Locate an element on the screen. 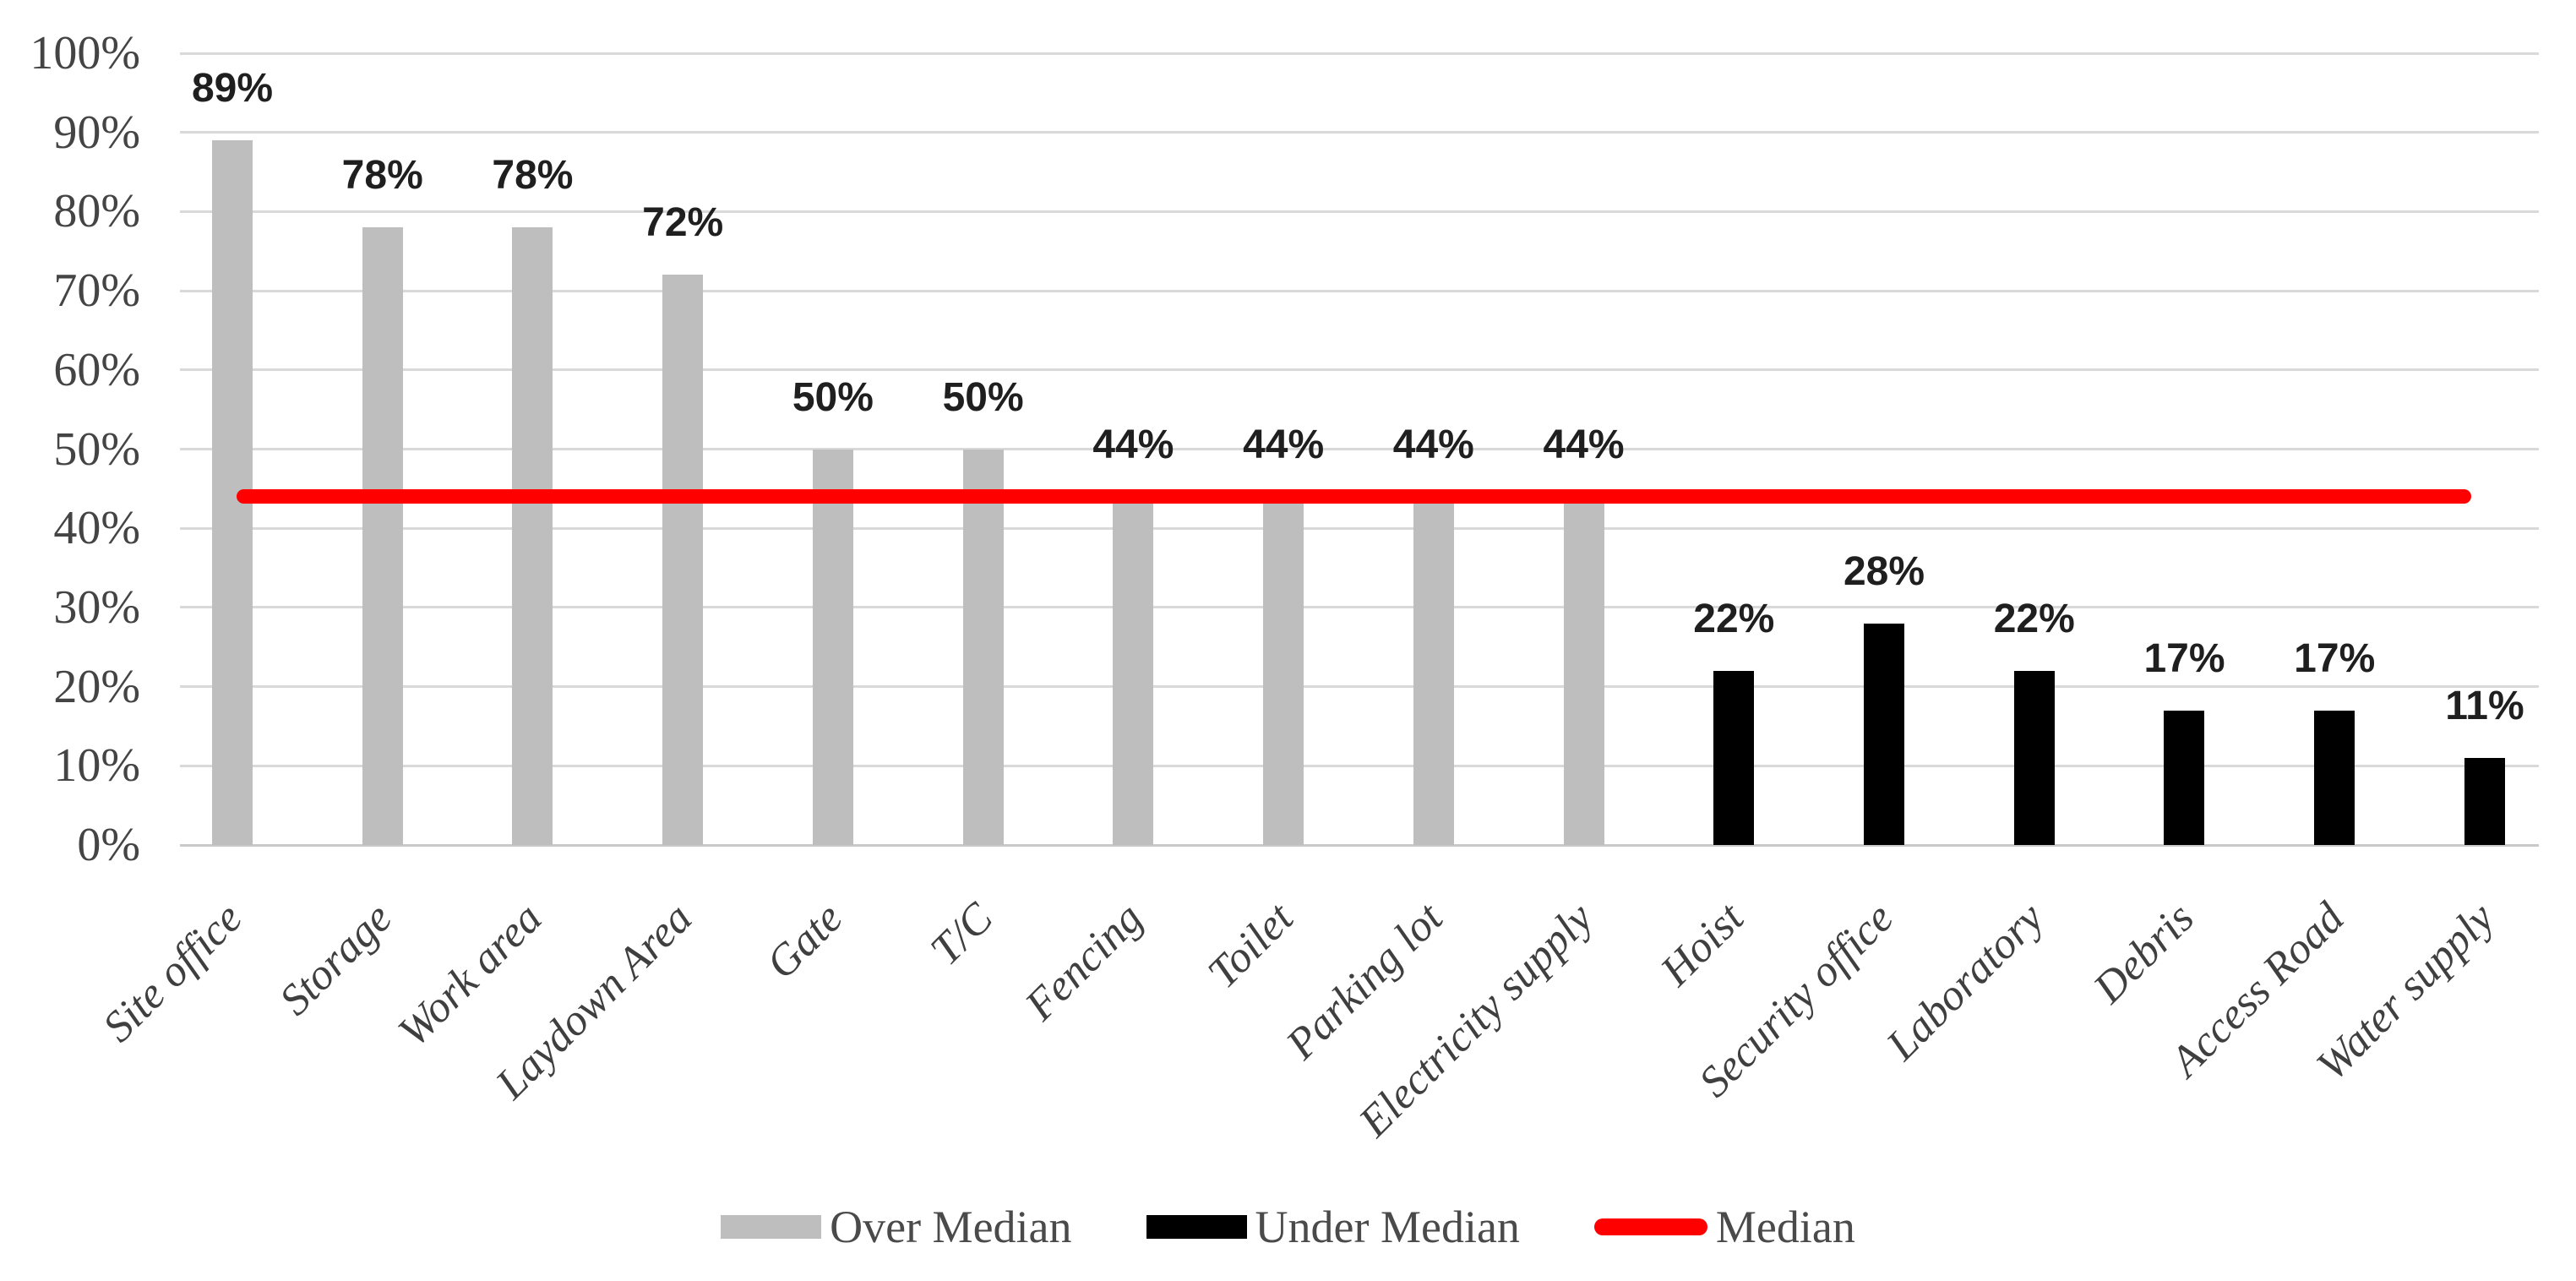  y-tick-label: 30% is located at coordinates (96, 607).